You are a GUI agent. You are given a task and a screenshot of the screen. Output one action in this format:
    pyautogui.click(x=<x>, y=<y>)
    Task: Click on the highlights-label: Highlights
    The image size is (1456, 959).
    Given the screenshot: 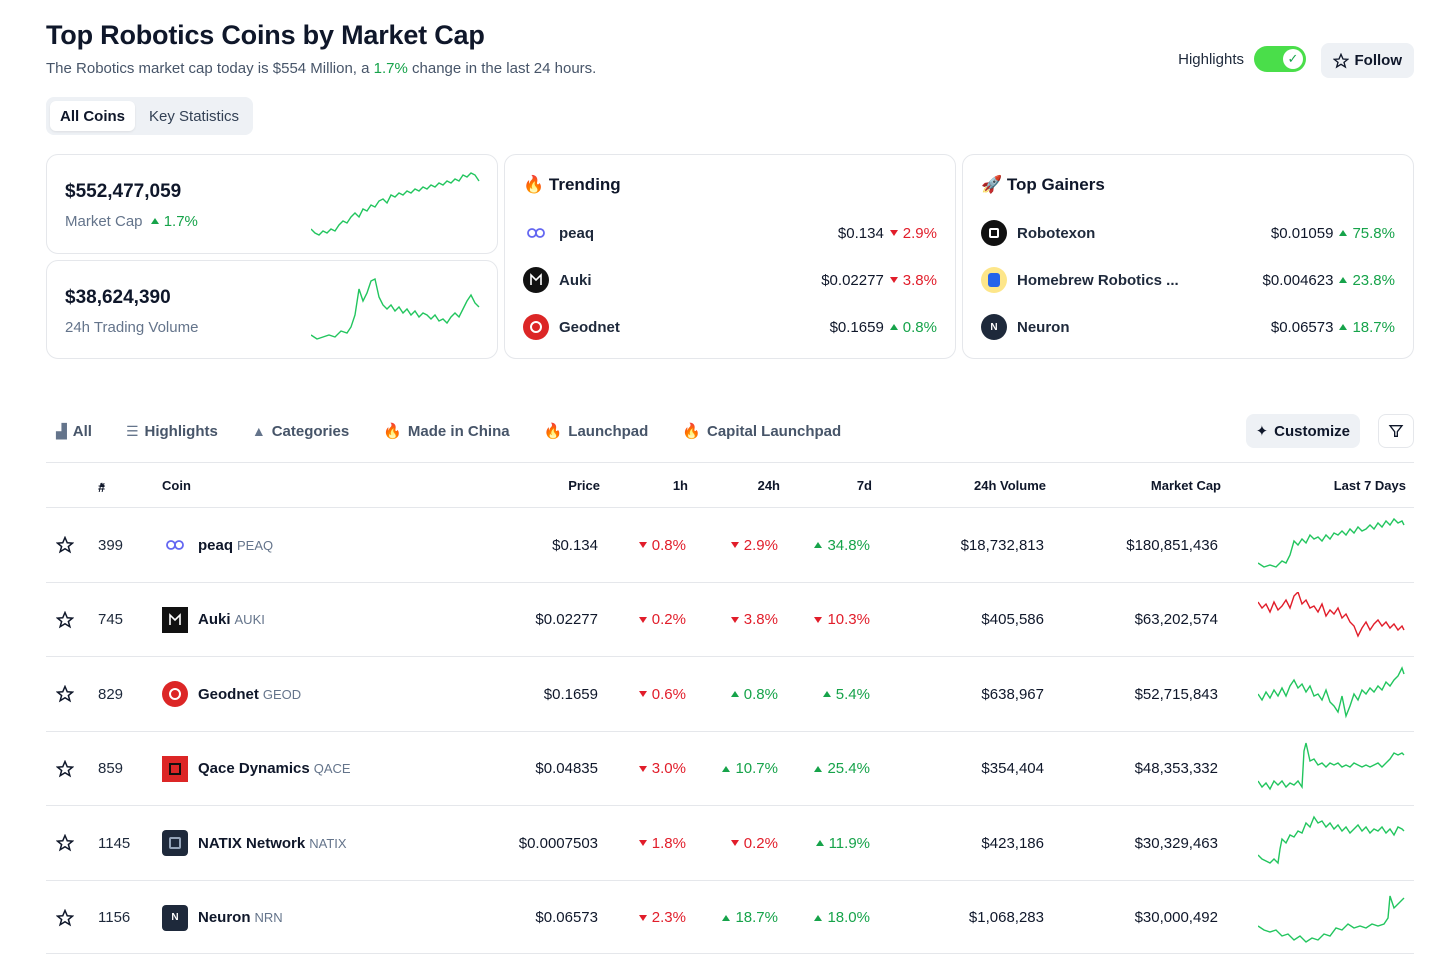 What is the action you would take?
    pyautogui.click(x=1211, y=59)
    